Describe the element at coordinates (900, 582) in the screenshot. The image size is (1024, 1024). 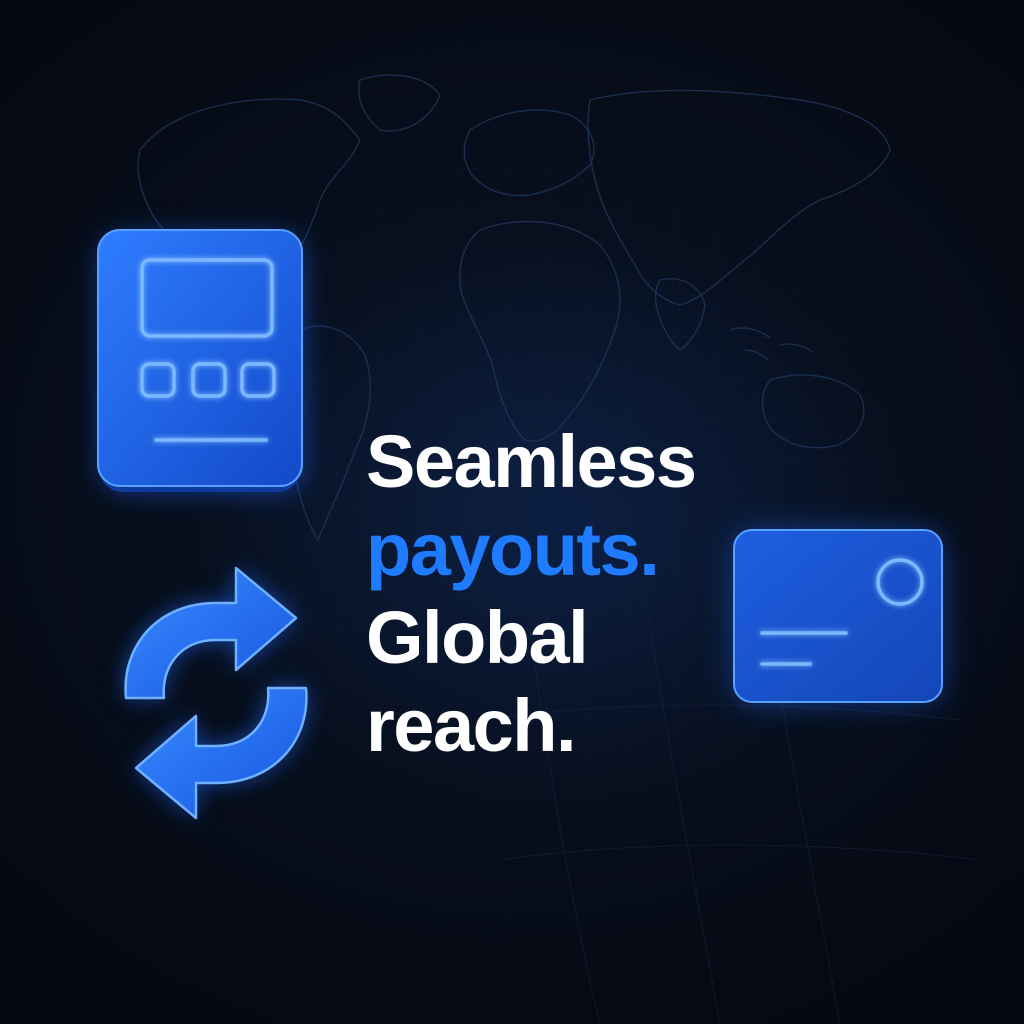
I see `card-chip-circle` at that location.